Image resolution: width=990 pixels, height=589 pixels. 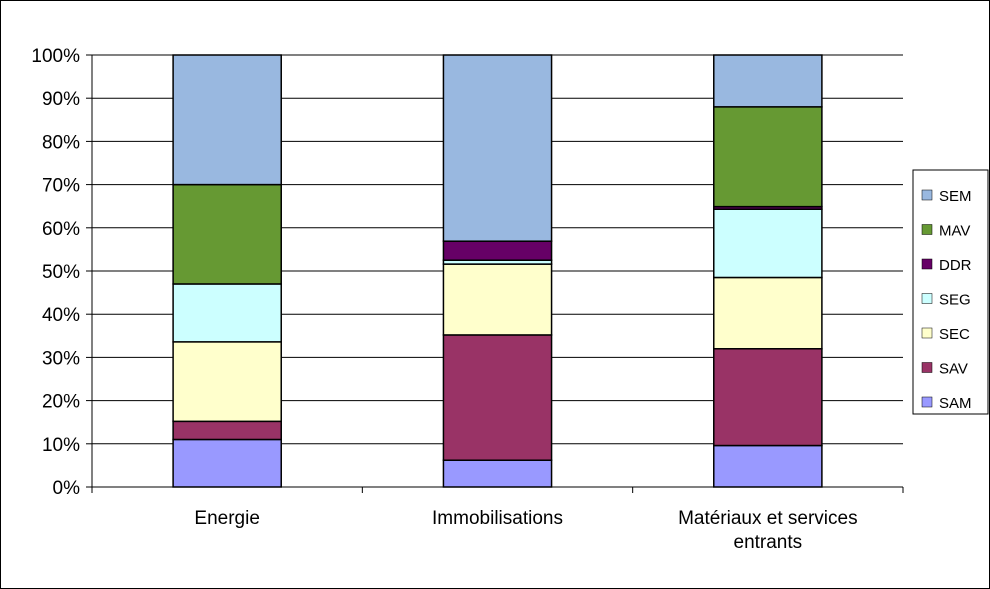 I want to click on legend-swatch-seg, so click(x=927, y=298).